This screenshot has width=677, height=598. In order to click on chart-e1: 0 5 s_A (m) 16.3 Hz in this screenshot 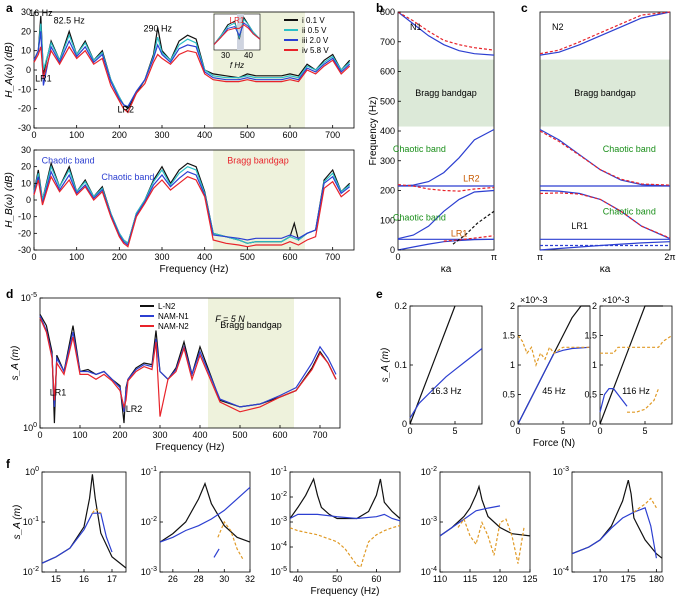, I will do `click(431, 370)`.